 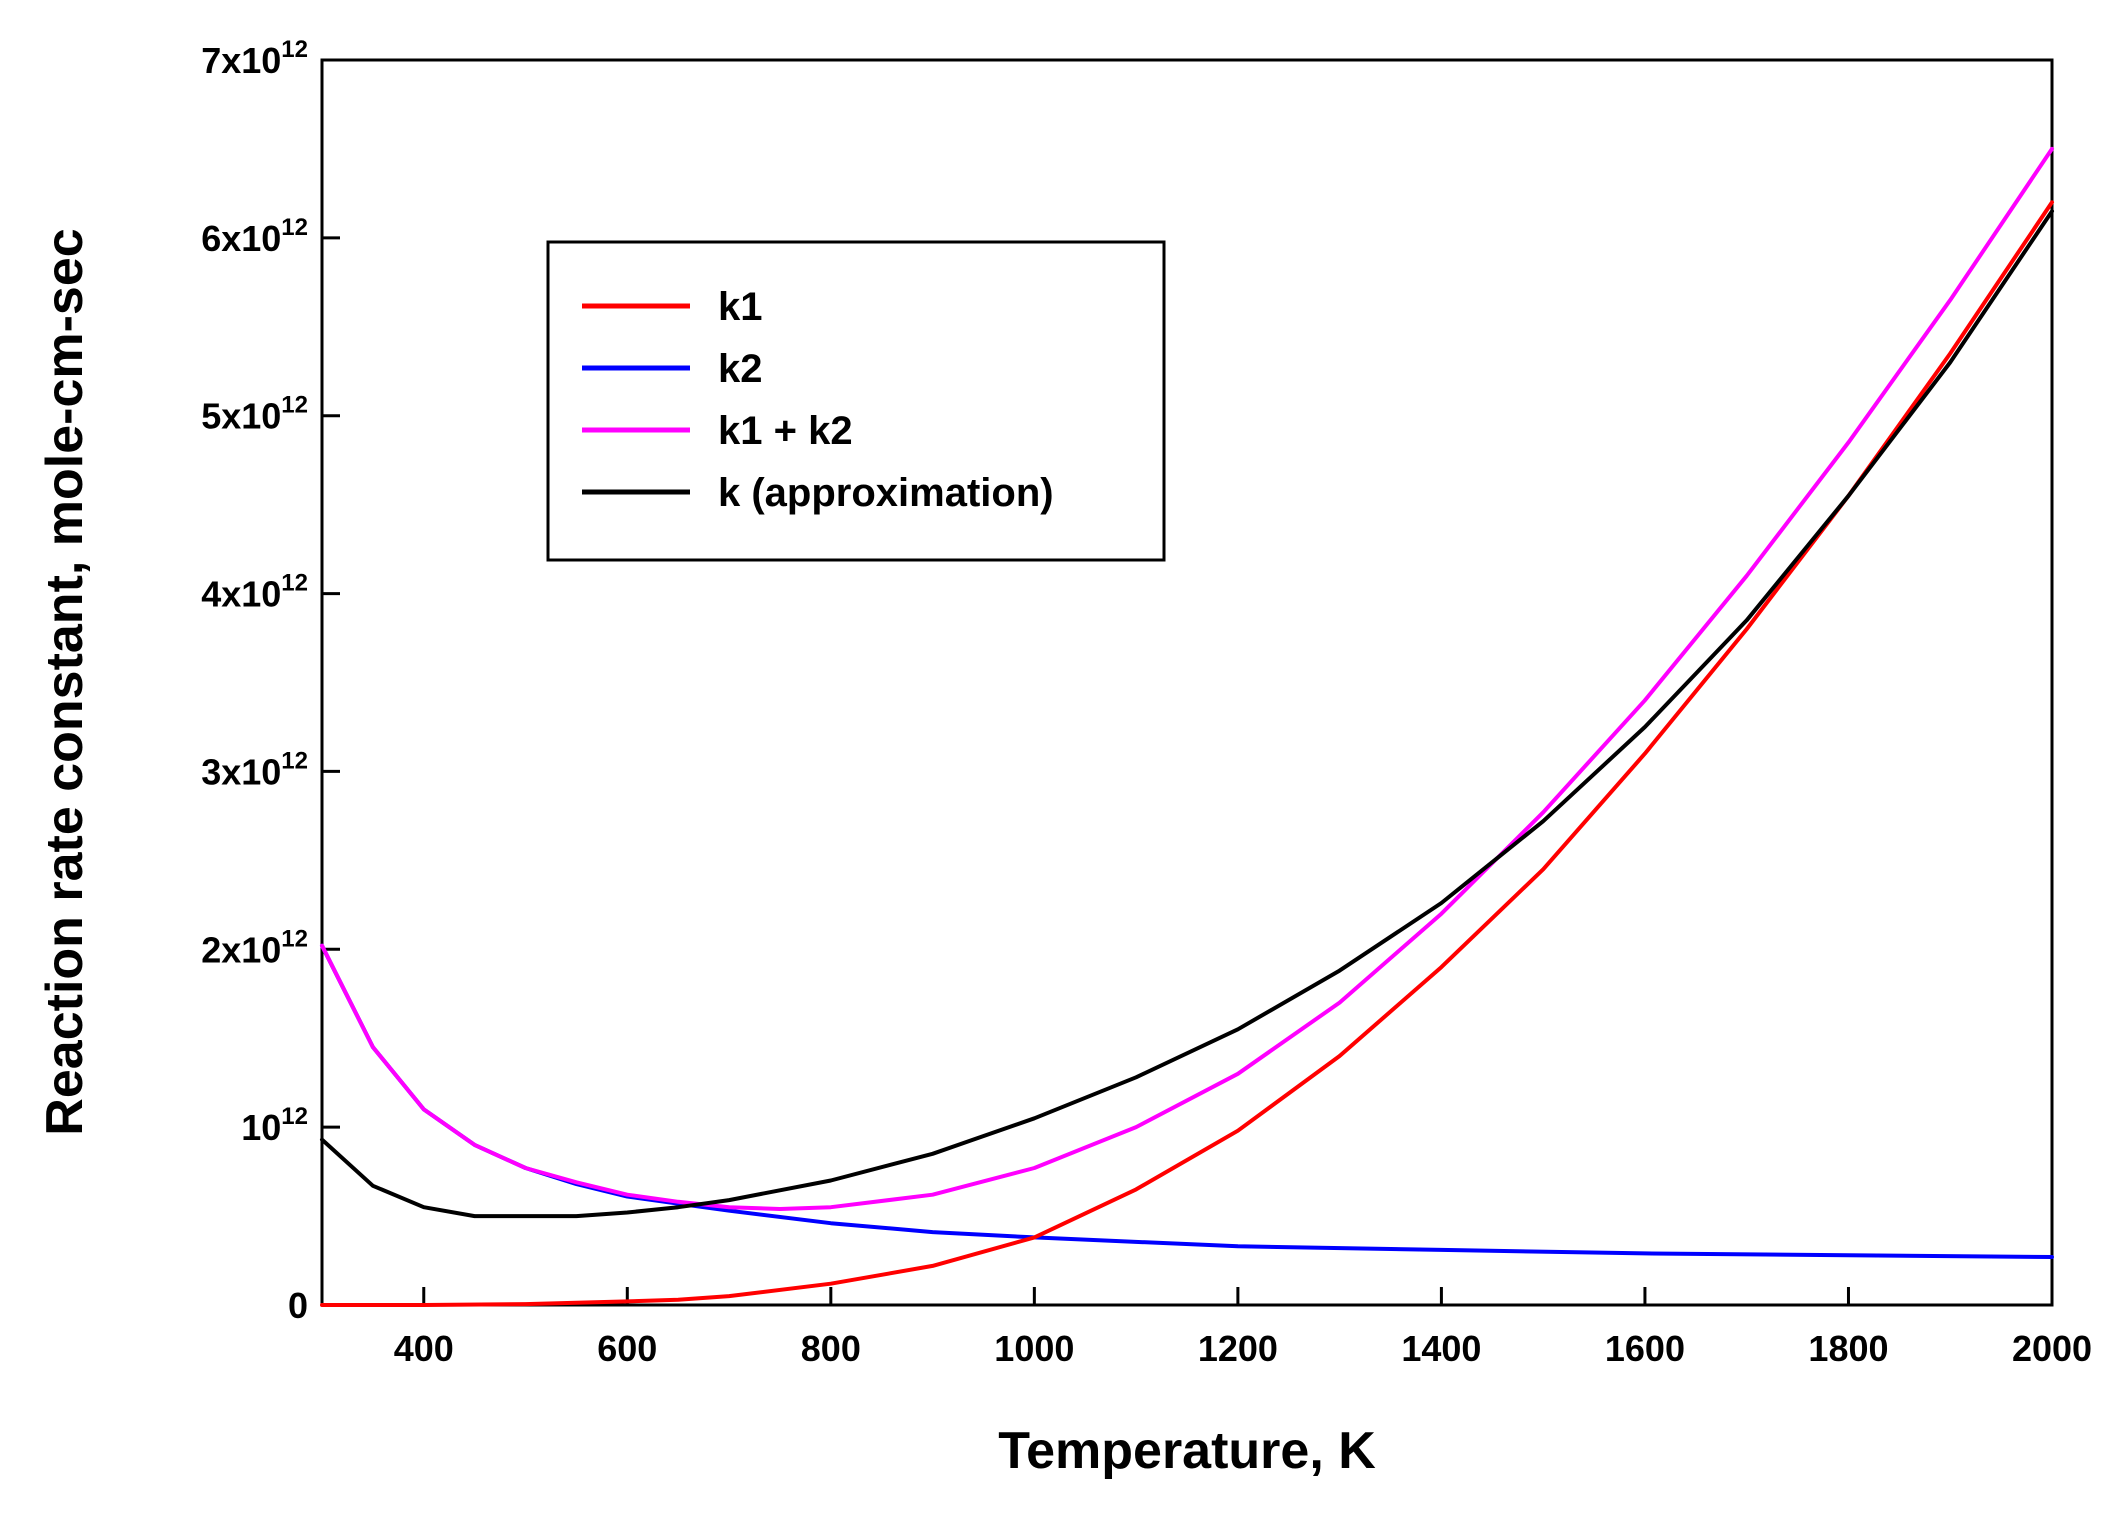 What do you see at coordinates (1645, 1348) in the screenshot?
I see `x-tick-label: 1600` at bounding box center [1645, 1348].